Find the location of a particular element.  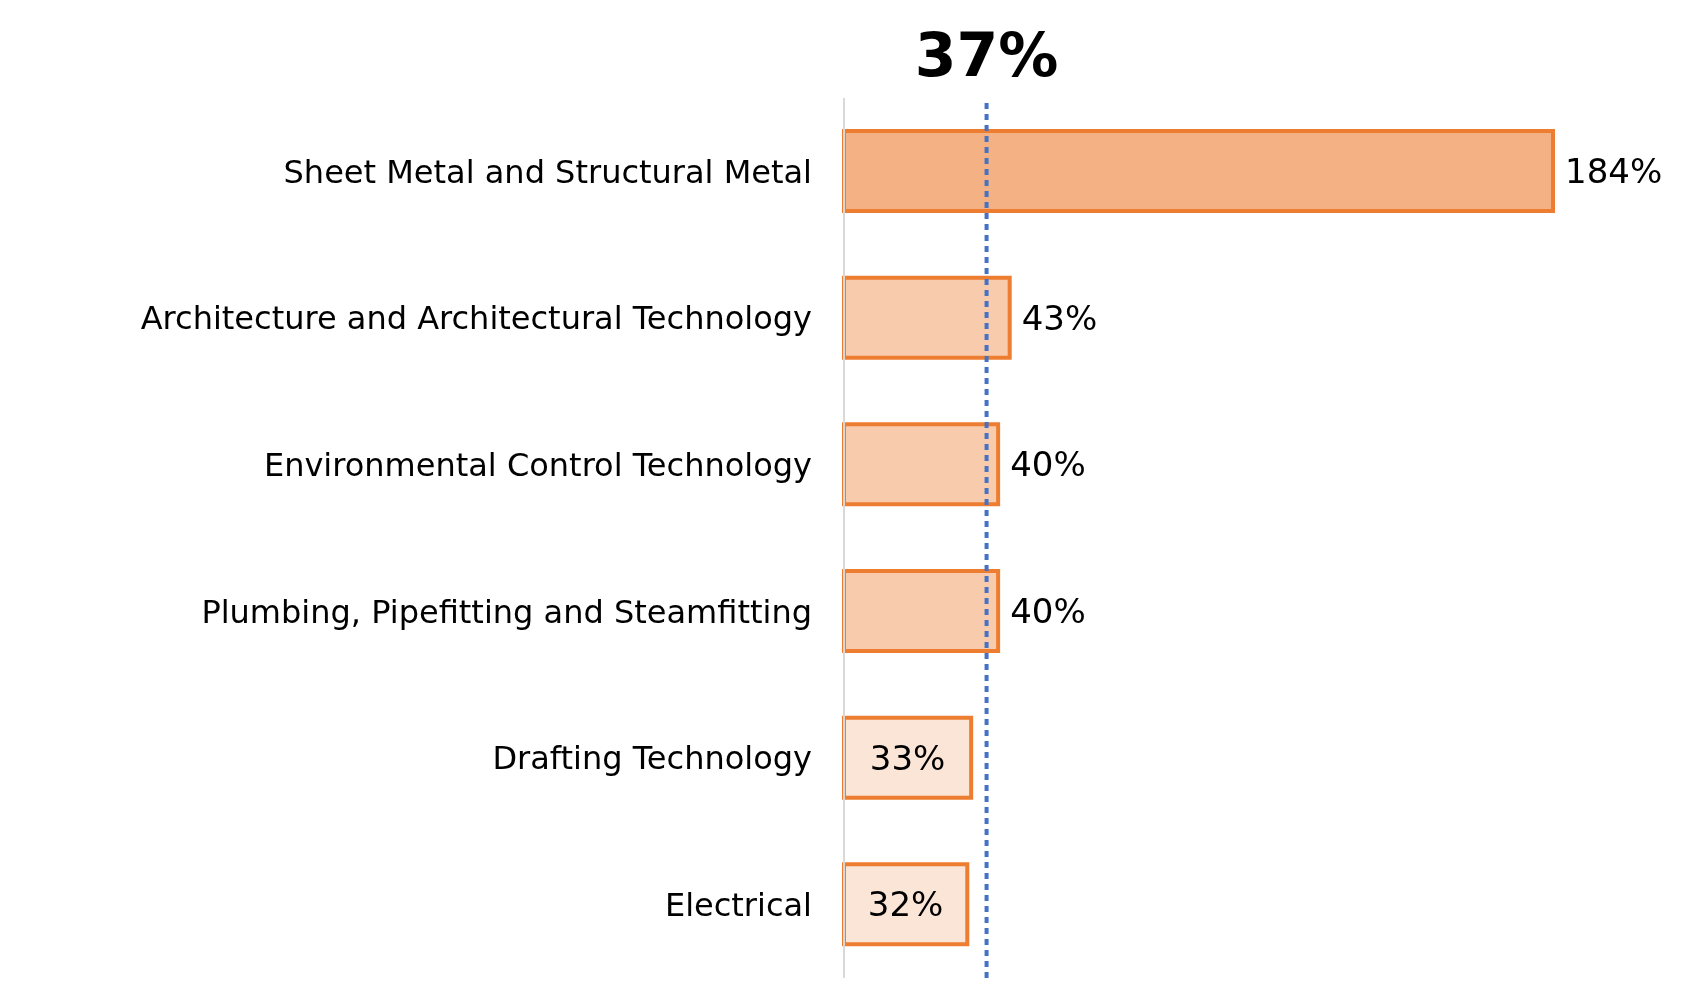

y-tick-label: Plumbing, Pipefitting and Steamfitting is located at coordinates (506, 611).